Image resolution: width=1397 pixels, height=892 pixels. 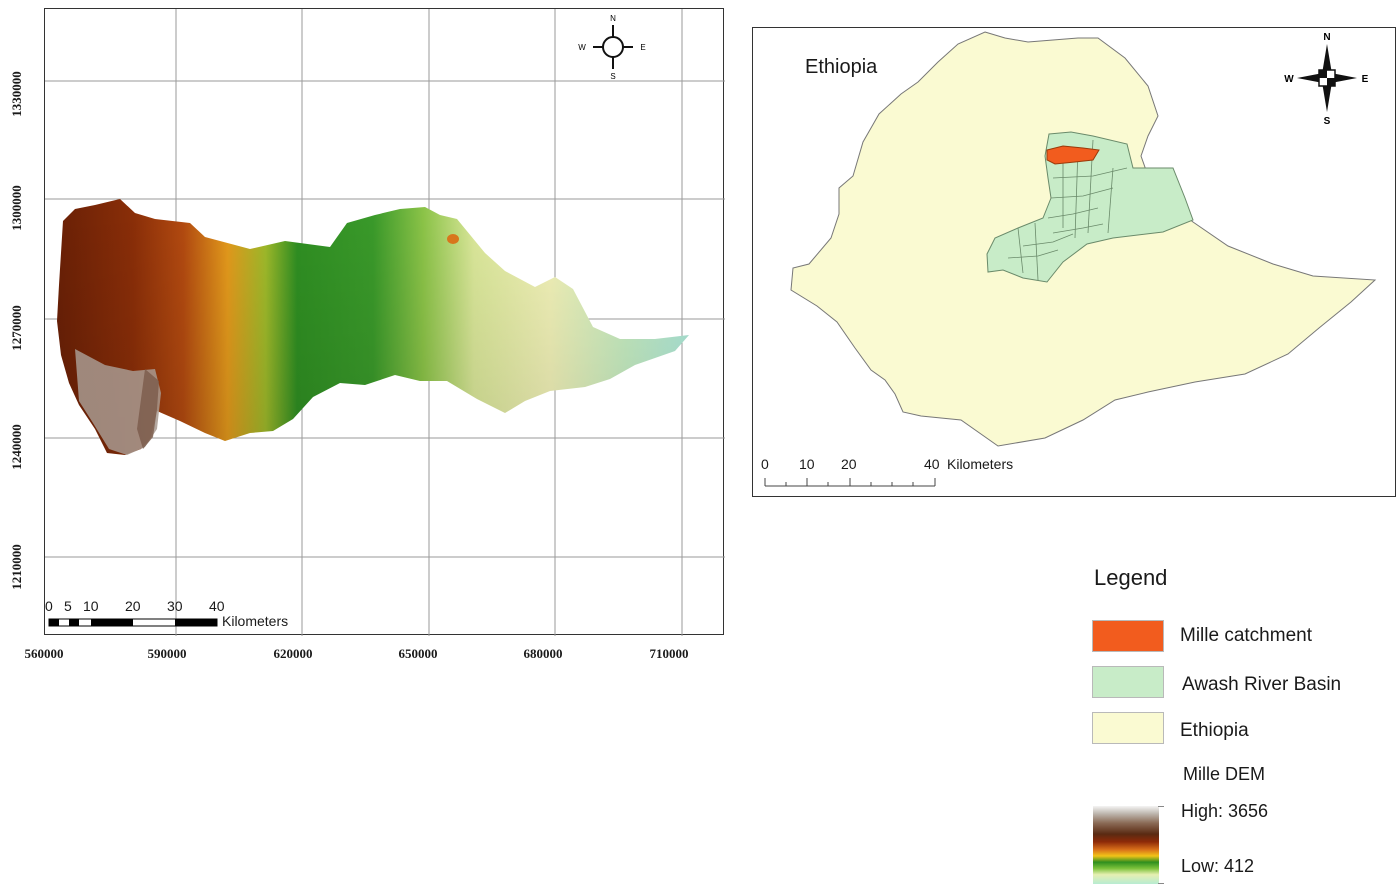 What do you see at coordinates (16, 447) in the screenshot?
I see `y-tick-label: 1240000` at bounding box center [16, 447].